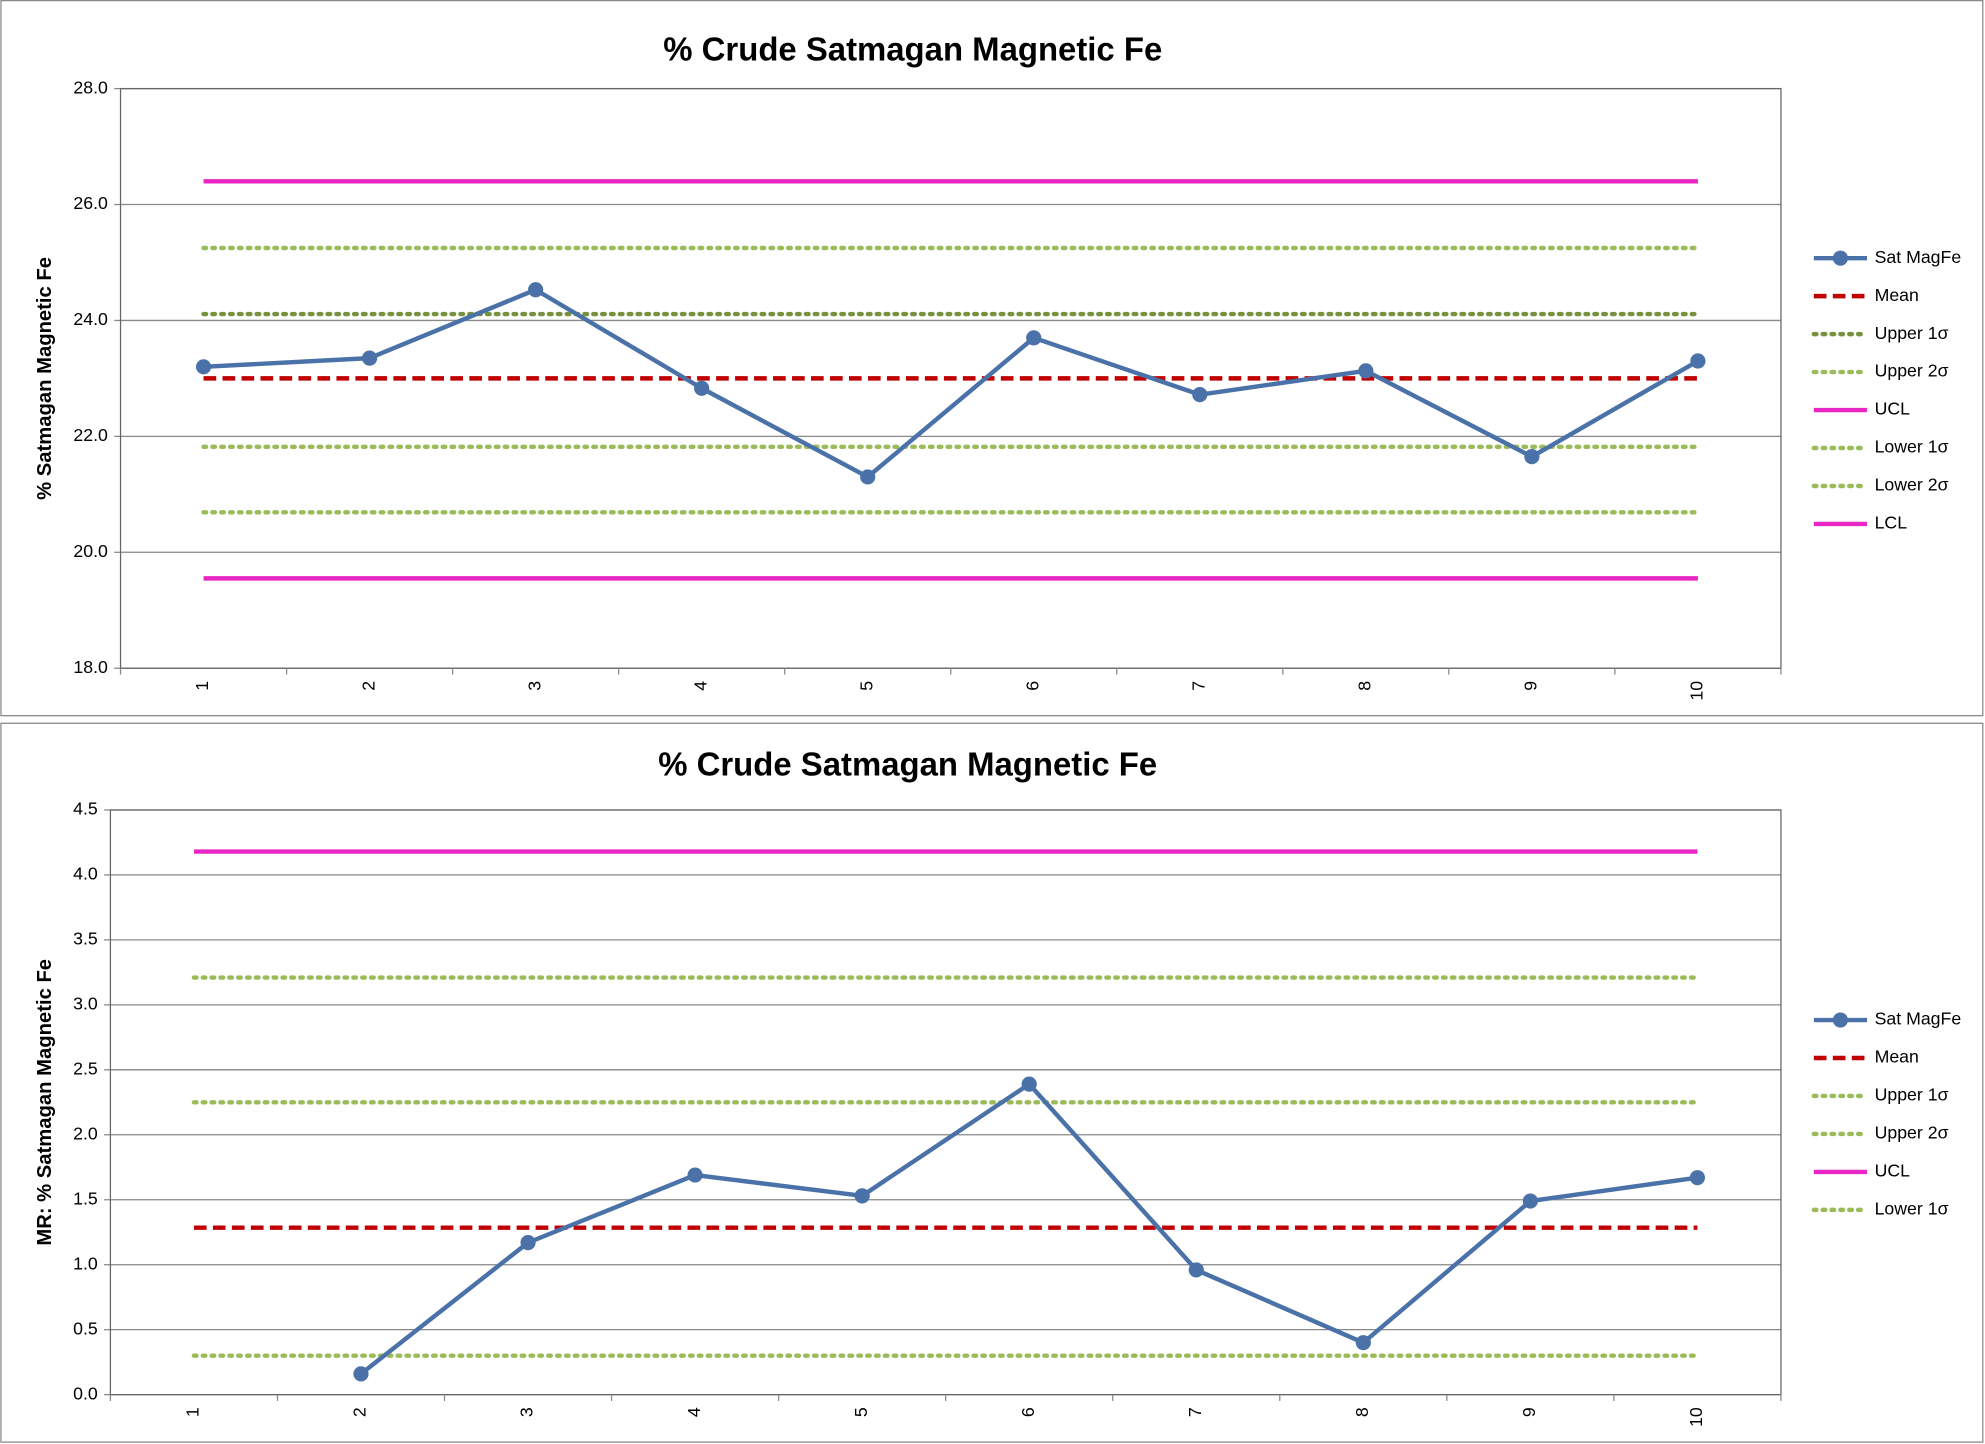 Image resolution: width=1985 pixels, height=1444 pixels. What do you see at coordinates (45, 1102) in the screenshot?
I see `y-axis-title: MR: % Satmagan Magnetic Fe` at bounding box center [45, 1102].